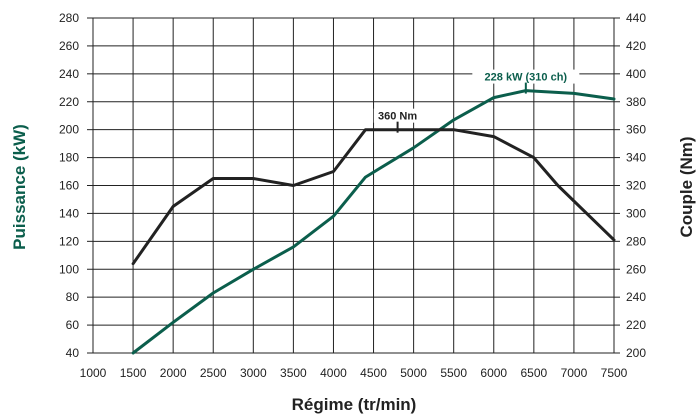 The height and width of the screenshot is (417, 699). What do you see at coordinates (213, 373) in the screenshot?
I see `x-tick-label: 2500` at bounding box center [213, 373].